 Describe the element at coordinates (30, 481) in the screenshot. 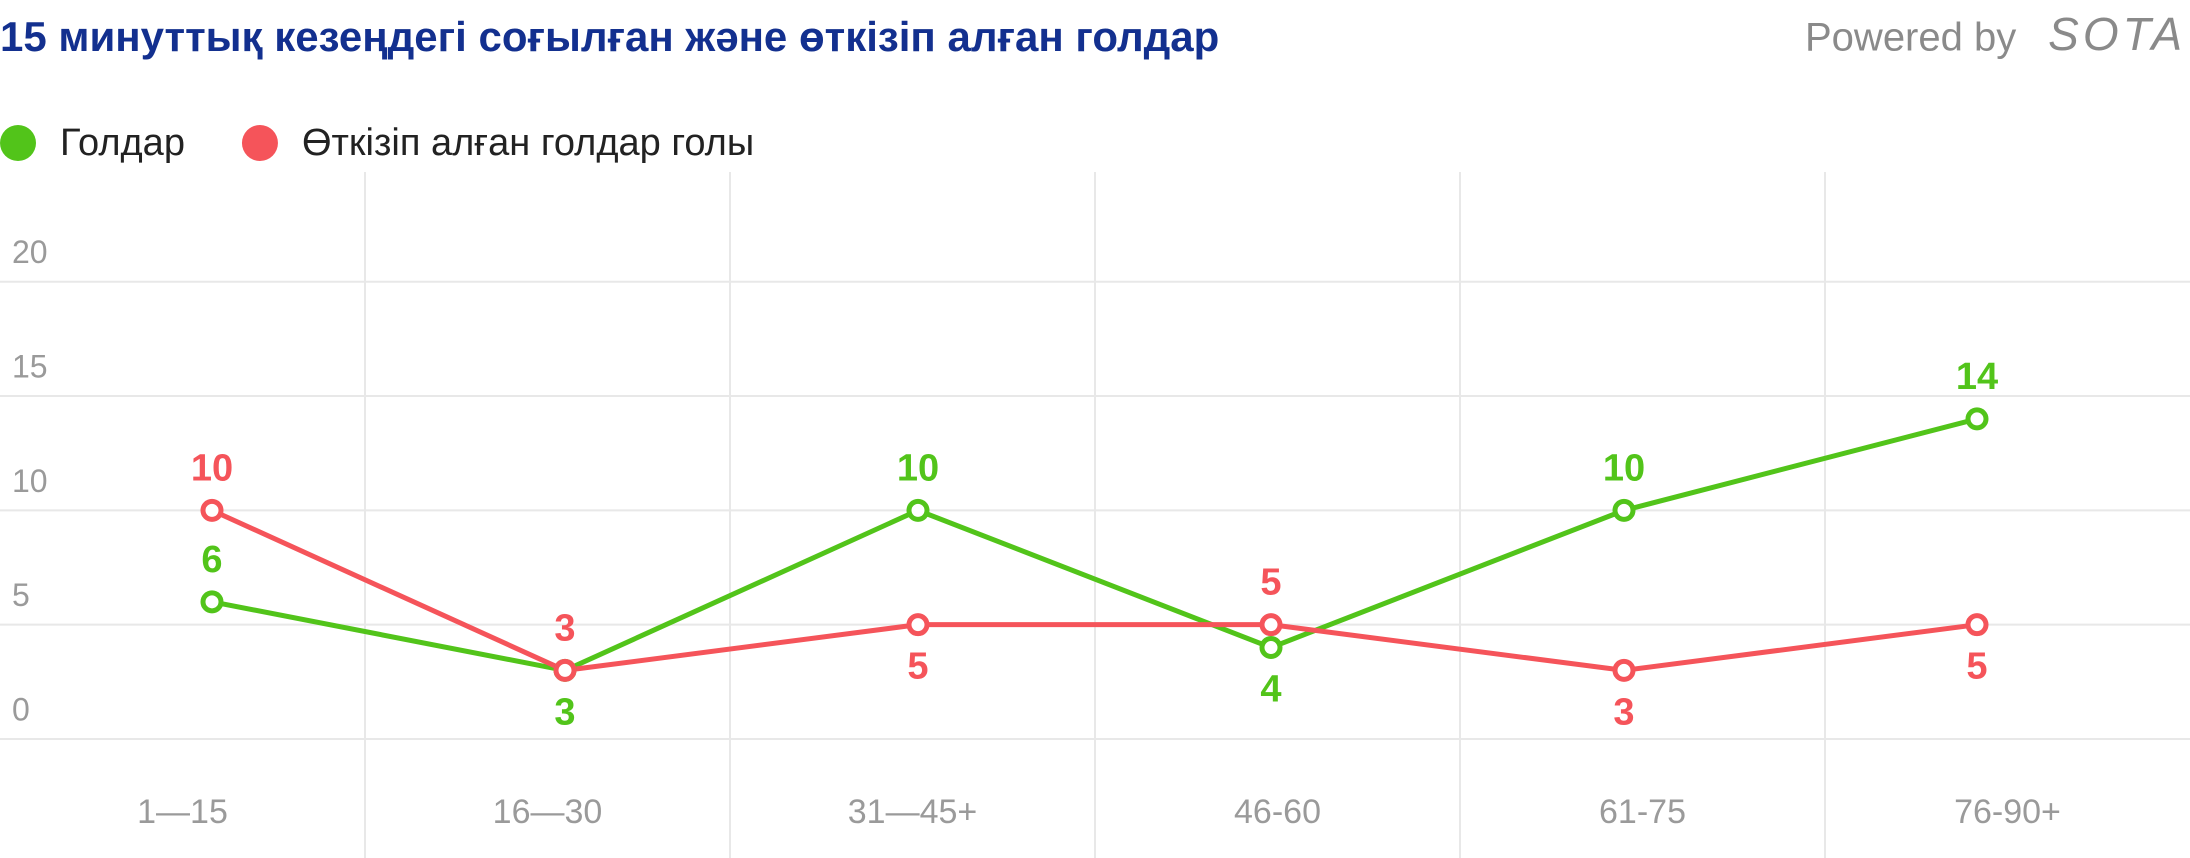

I see `y-tick-label: 10` at that location.